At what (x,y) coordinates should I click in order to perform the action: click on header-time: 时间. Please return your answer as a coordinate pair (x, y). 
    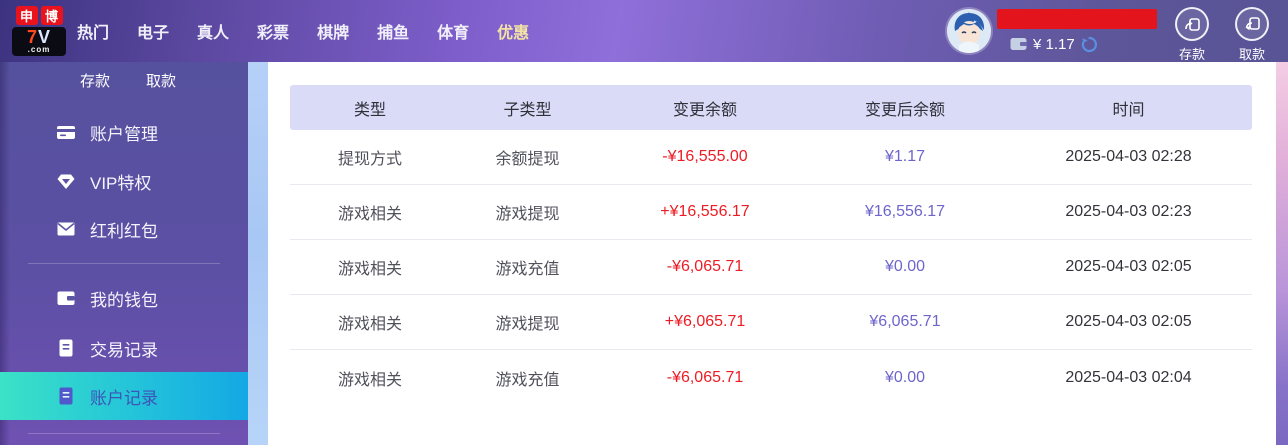
    Looking at the image, I should click on (1128, 110).